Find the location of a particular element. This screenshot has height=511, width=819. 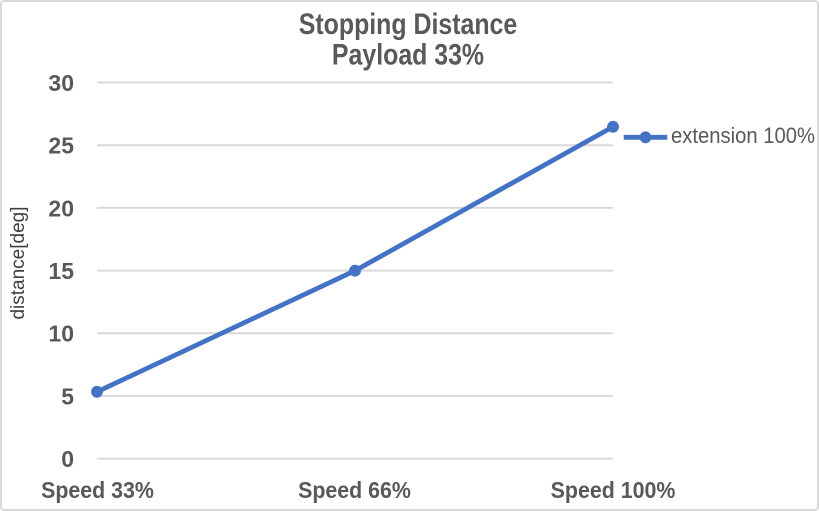

svg-text: distance[deg] is located at coordinates (18, 262).